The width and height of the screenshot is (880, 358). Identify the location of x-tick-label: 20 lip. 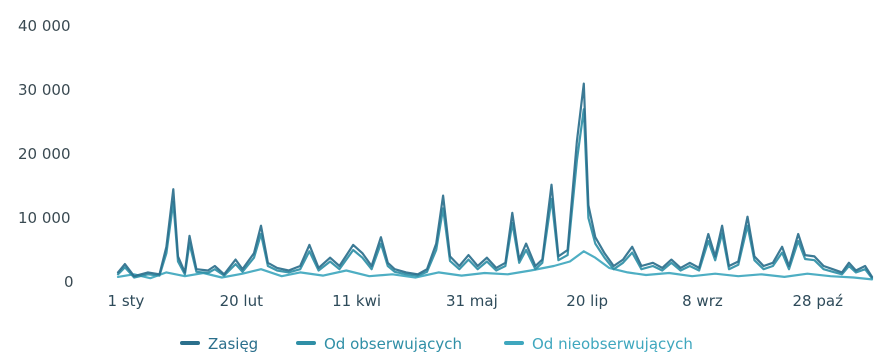
(587, 301).